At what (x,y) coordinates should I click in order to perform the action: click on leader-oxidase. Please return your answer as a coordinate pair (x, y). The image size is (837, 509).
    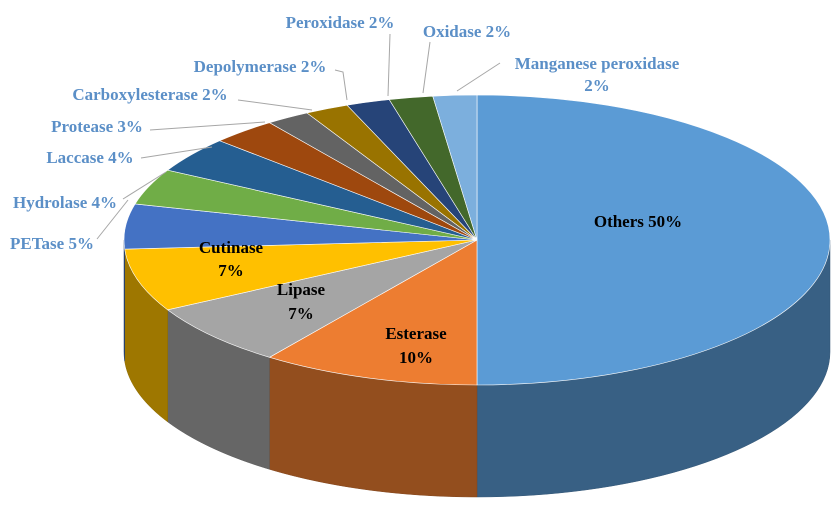
    Looking at the image, I should click on (426, 67).